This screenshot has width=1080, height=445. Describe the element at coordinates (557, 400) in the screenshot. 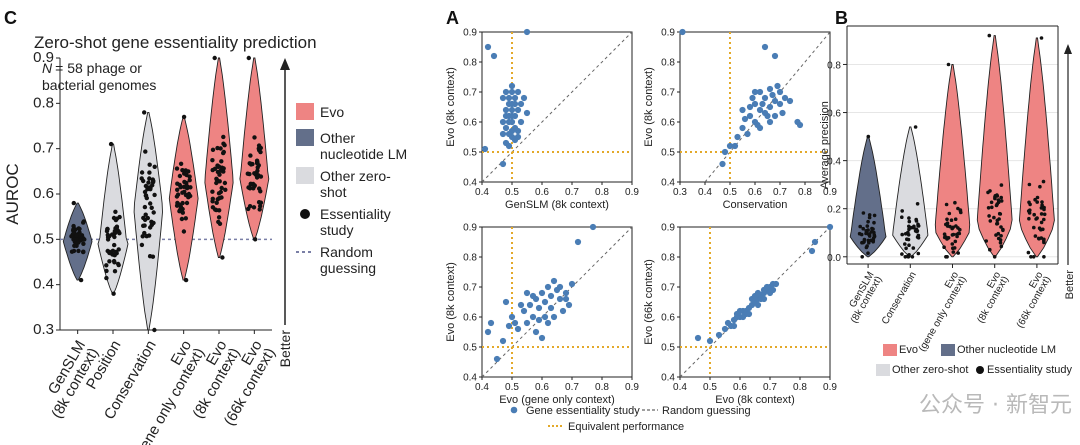

I see `x-axis-label: Evo (gene only context)` at that location.